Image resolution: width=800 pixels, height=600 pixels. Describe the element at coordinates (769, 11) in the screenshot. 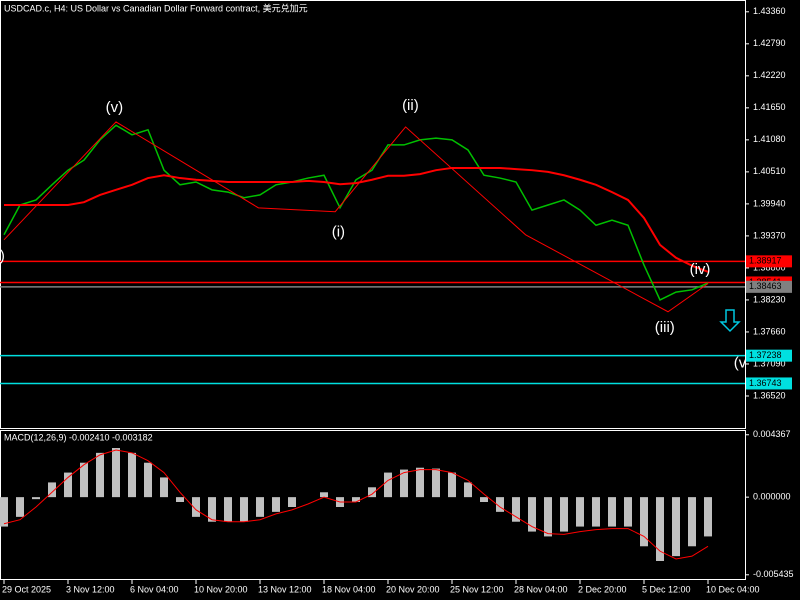

I see `y-tick-label: 1.43360` at that location.